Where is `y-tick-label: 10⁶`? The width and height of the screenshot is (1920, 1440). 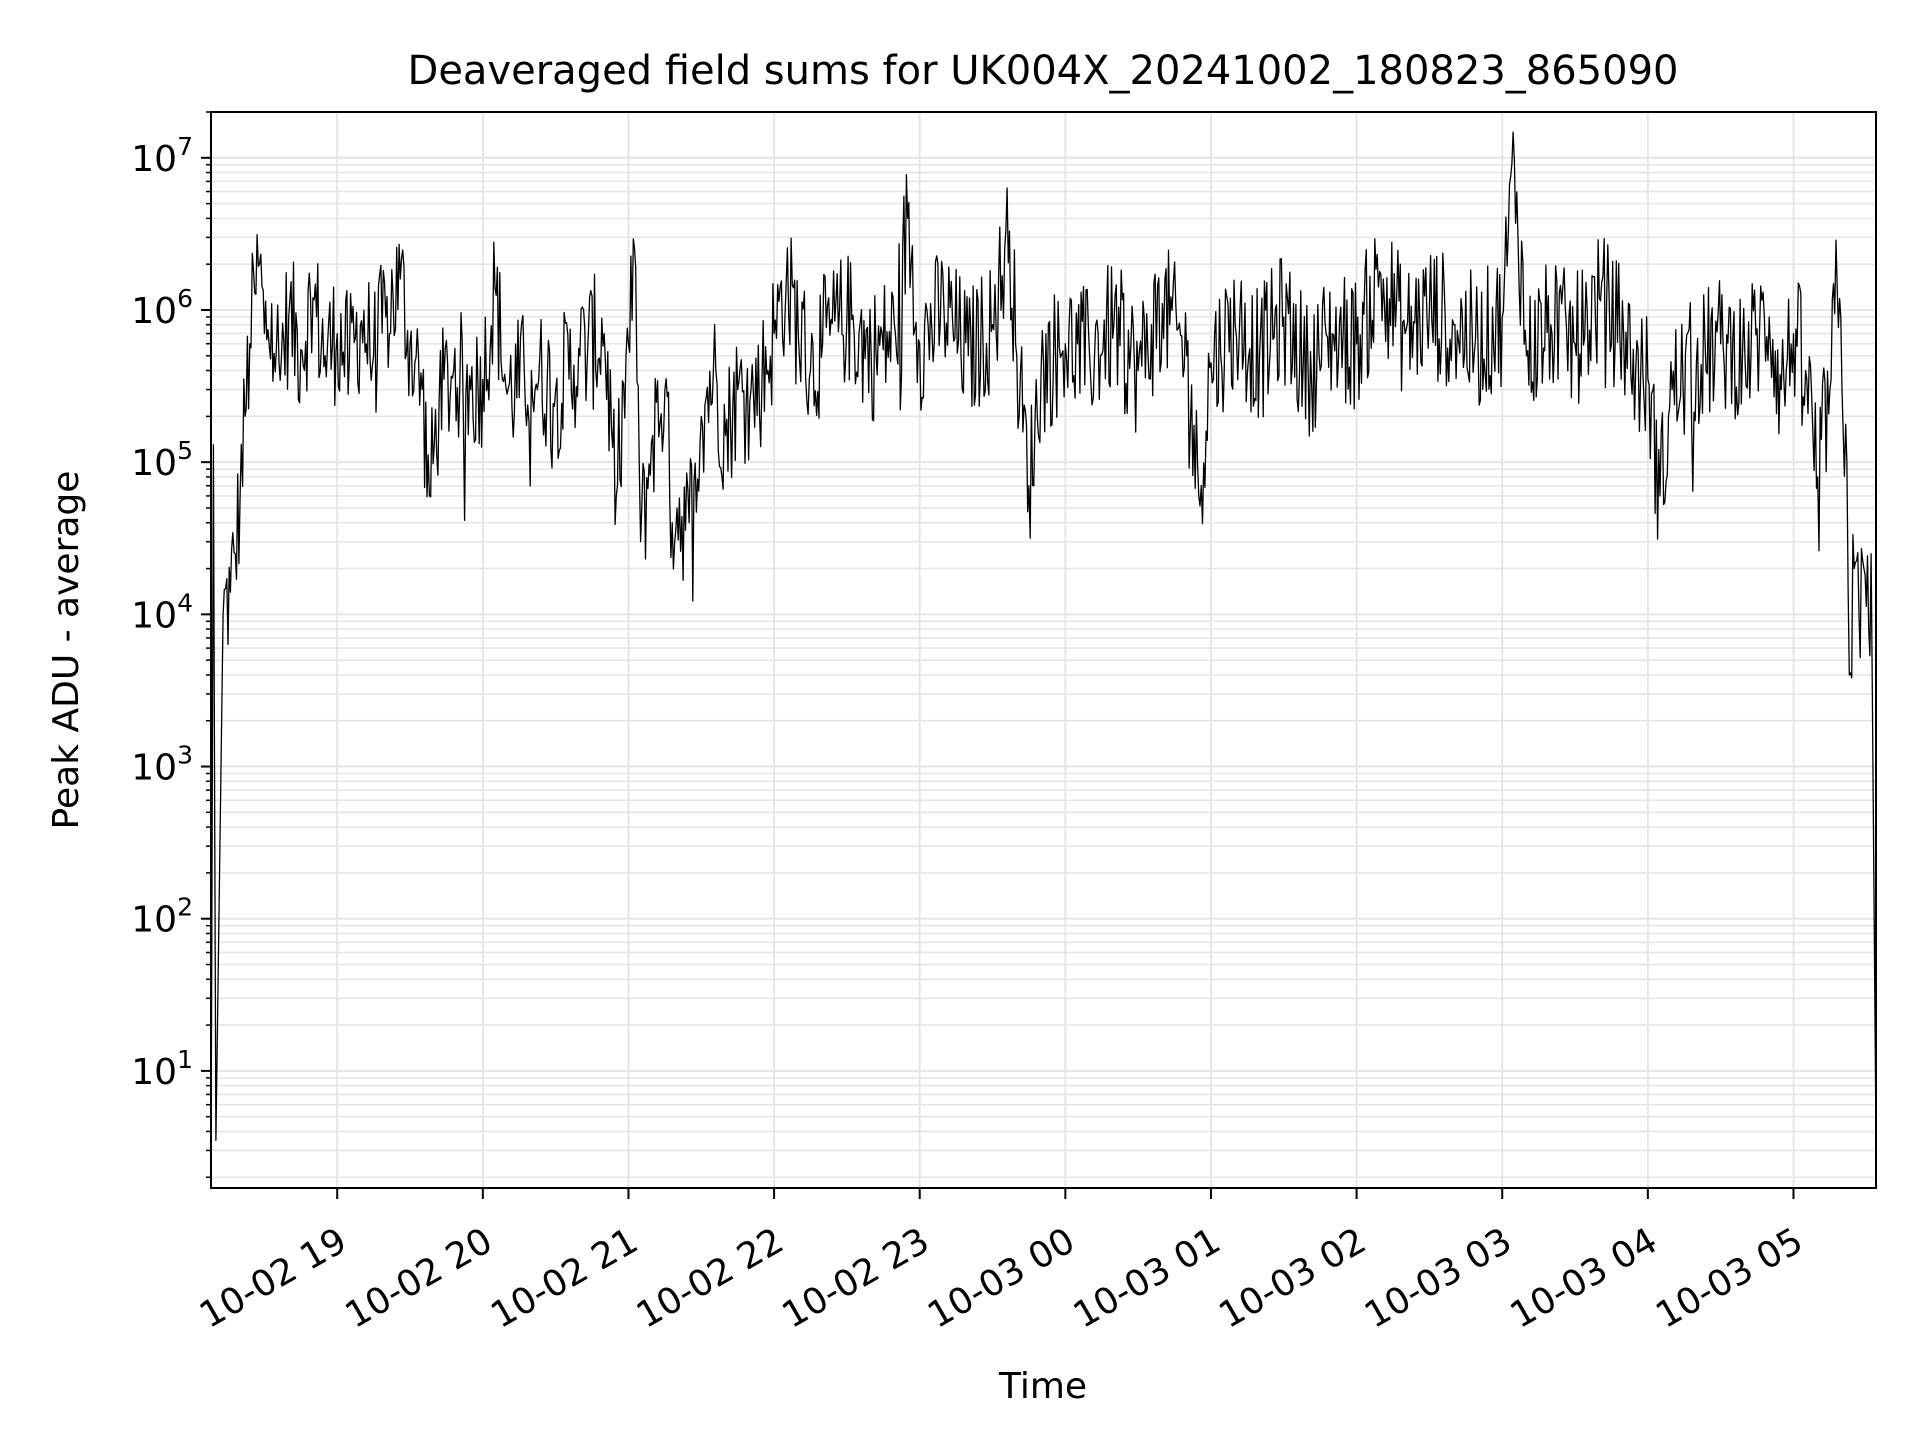
y-tick-label: 10⁶ is located at coordinates (162, 308).